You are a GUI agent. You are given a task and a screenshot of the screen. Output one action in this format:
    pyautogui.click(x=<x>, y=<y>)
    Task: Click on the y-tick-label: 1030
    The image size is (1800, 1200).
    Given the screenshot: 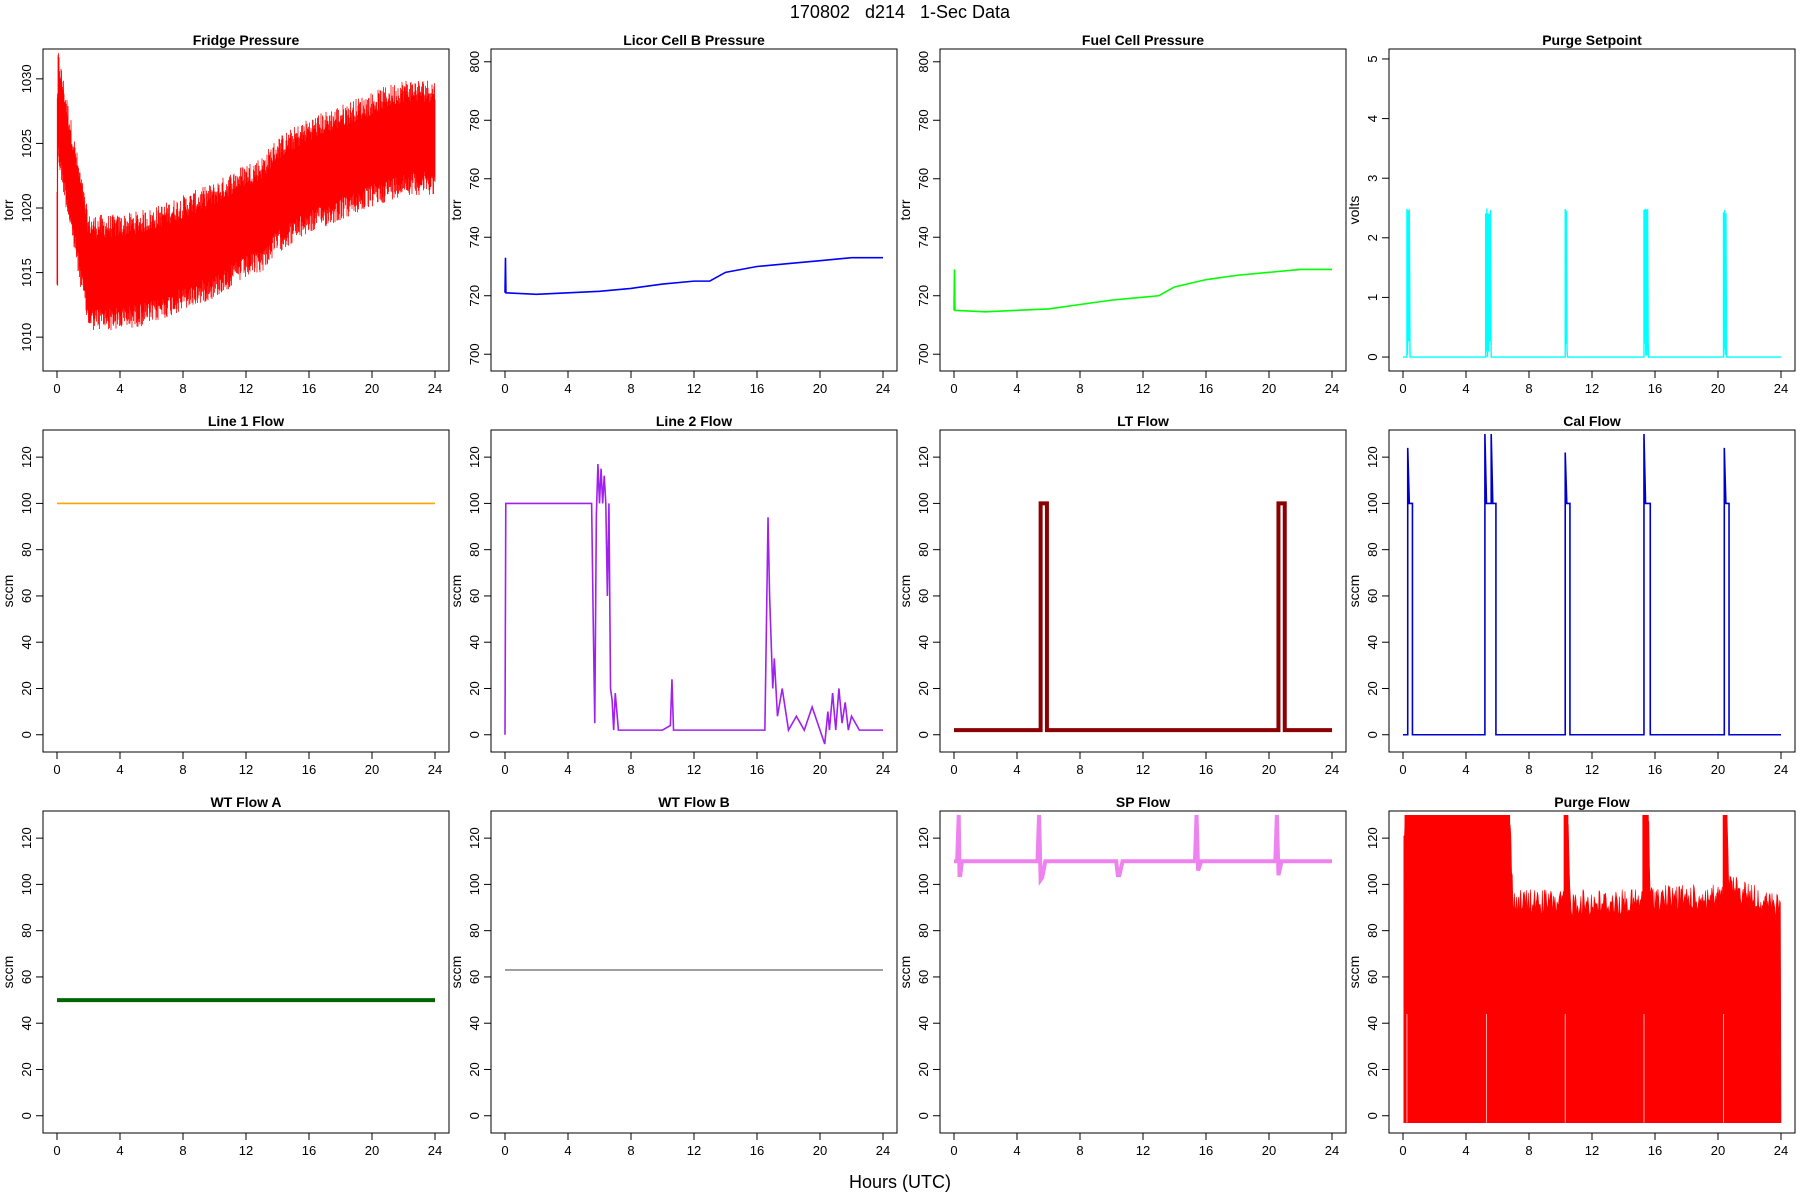 What is the action you would take?
    pyautogui.click(x=26, y=78)
    